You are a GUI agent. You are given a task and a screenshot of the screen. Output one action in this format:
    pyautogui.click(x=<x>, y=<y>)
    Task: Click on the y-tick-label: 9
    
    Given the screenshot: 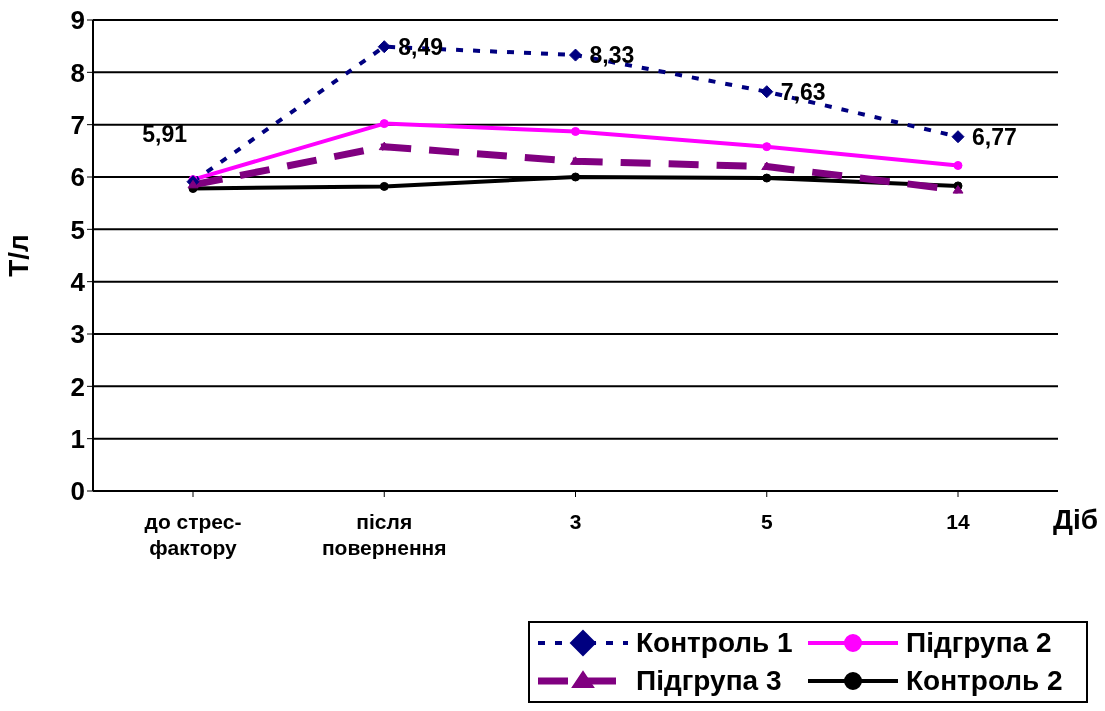 What is the action you would take?
    pyautogui.click(x=77, y=20)
    